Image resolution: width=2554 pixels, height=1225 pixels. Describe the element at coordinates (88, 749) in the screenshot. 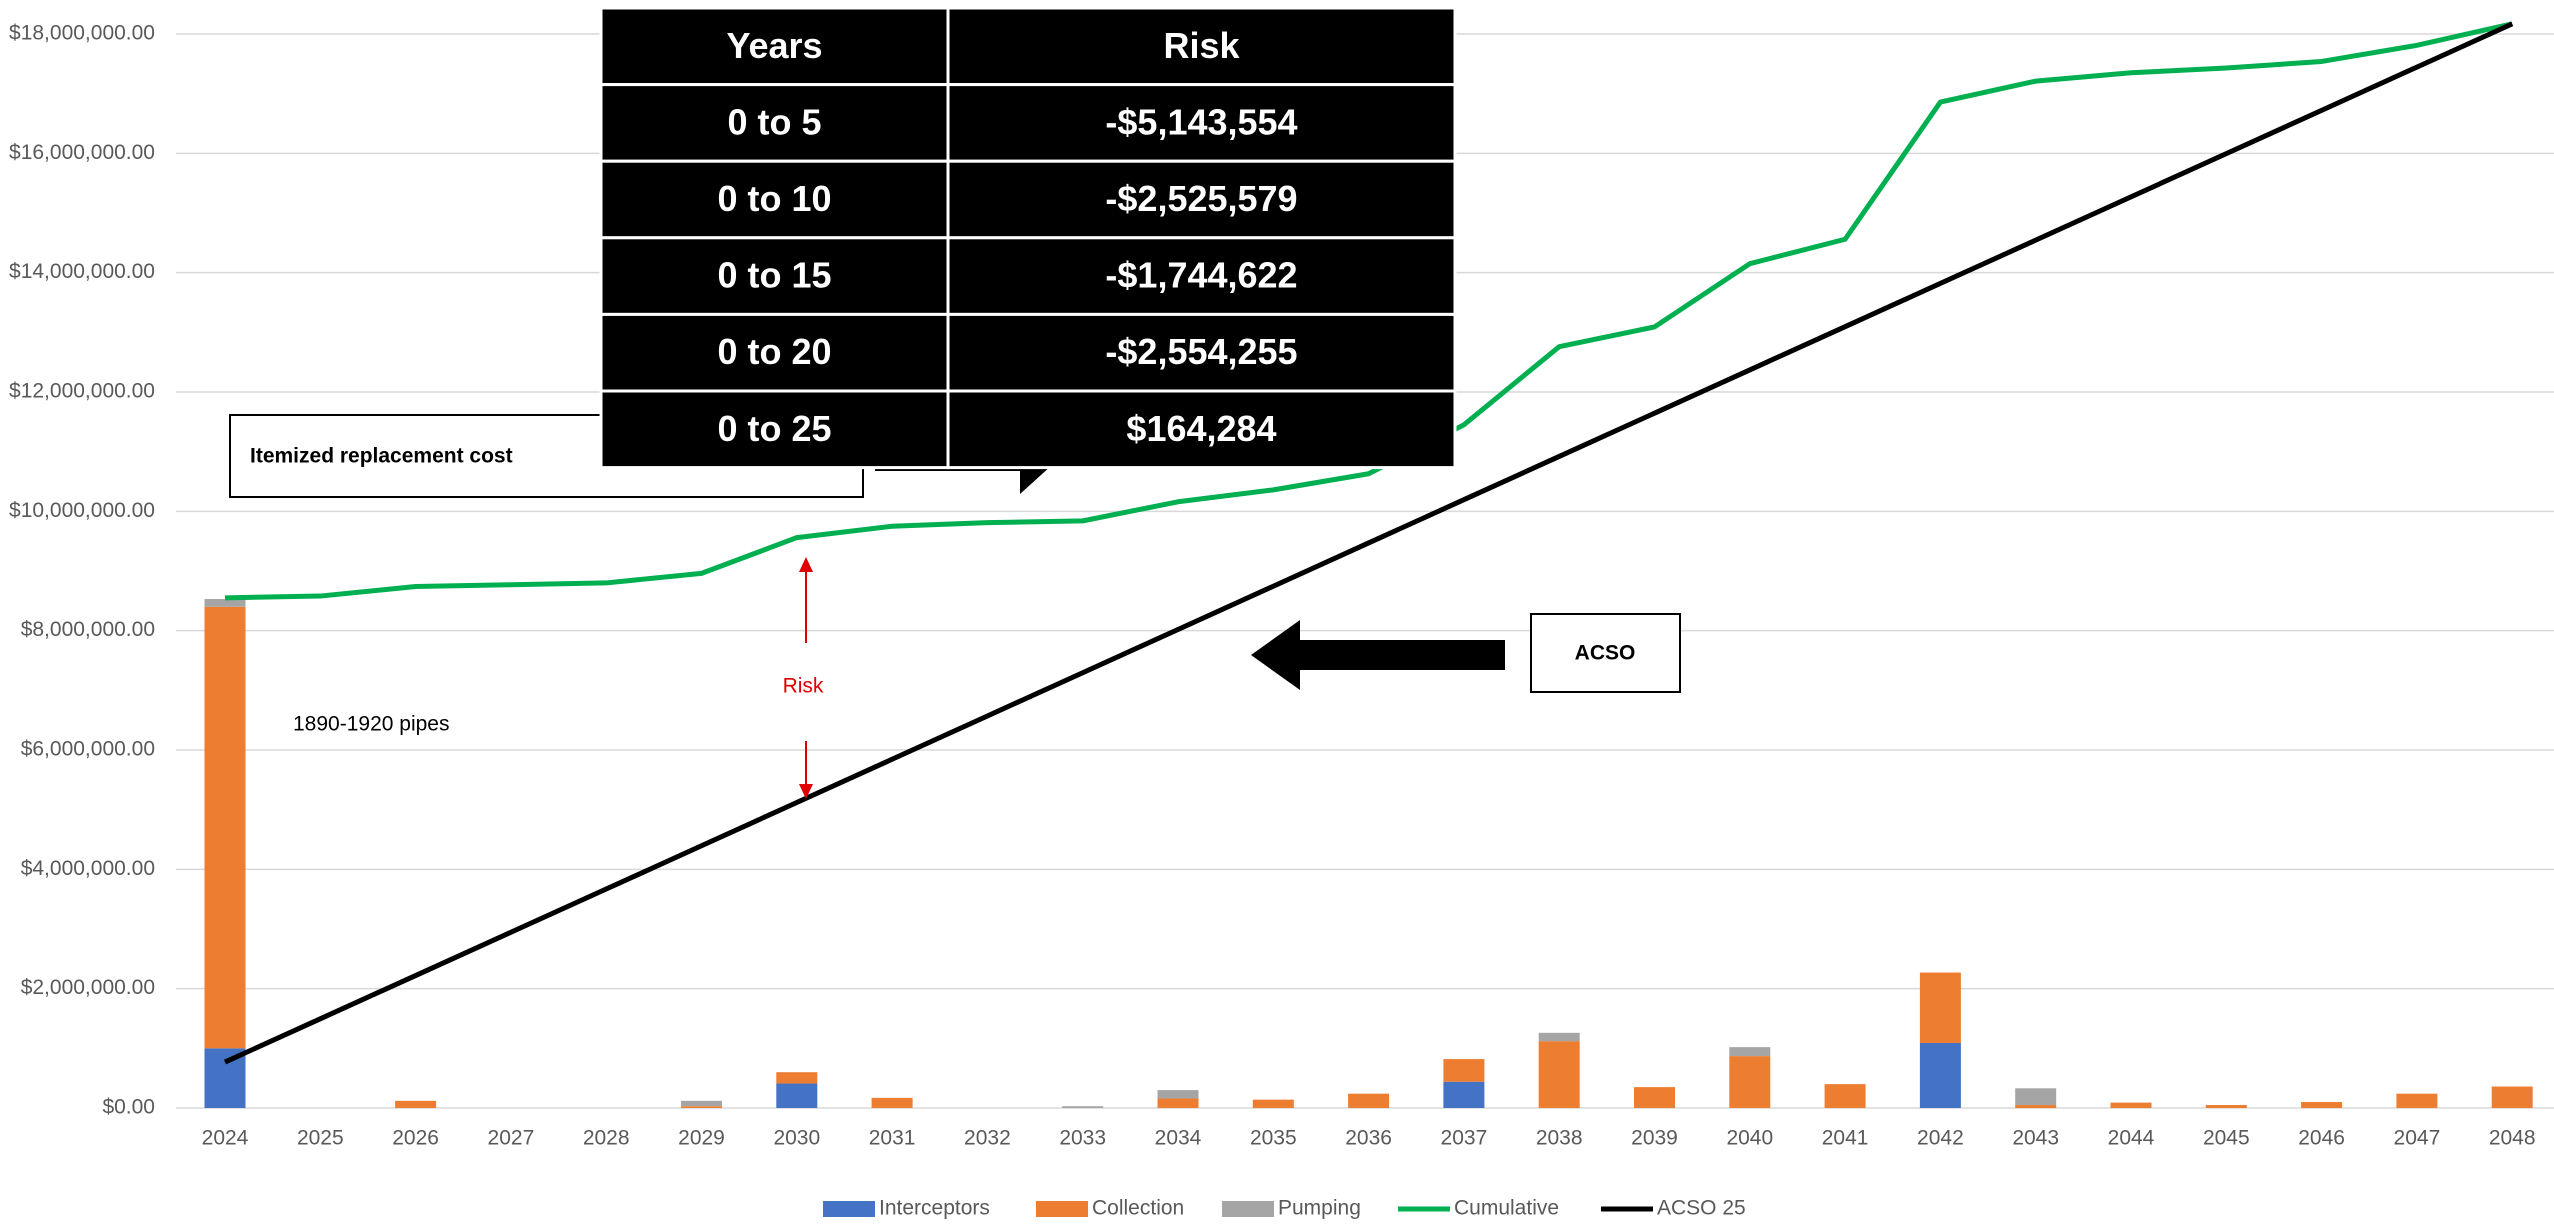

I see `y-tick-label: $6,000,000.00` at that location.